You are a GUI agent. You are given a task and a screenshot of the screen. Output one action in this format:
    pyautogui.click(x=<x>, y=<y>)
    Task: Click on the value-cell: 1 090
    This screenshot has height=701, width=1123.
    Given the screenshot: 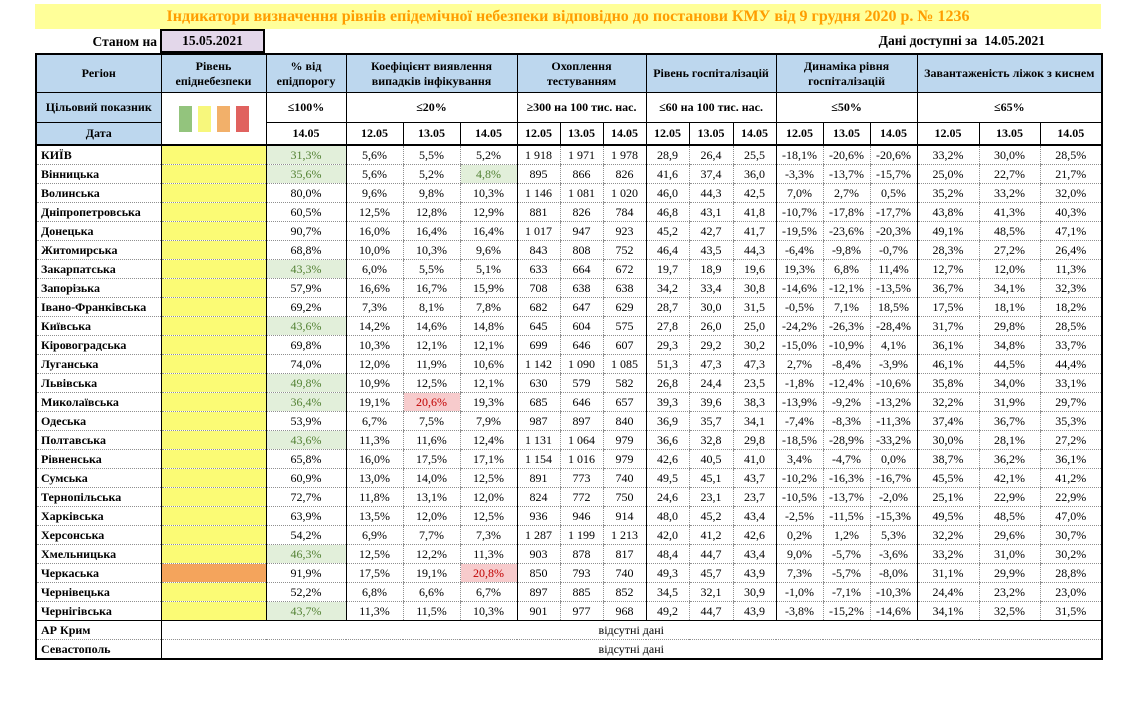 What is the action you would take?
    pyautogui.click(x=581, y=364)
    